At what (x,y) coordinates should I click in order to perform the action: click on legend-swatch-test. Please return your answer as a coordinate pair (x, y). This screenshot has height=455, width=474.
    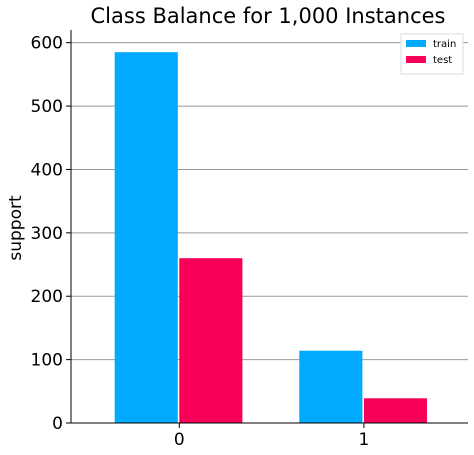
    Looking at the image, I should click on (416, 59).